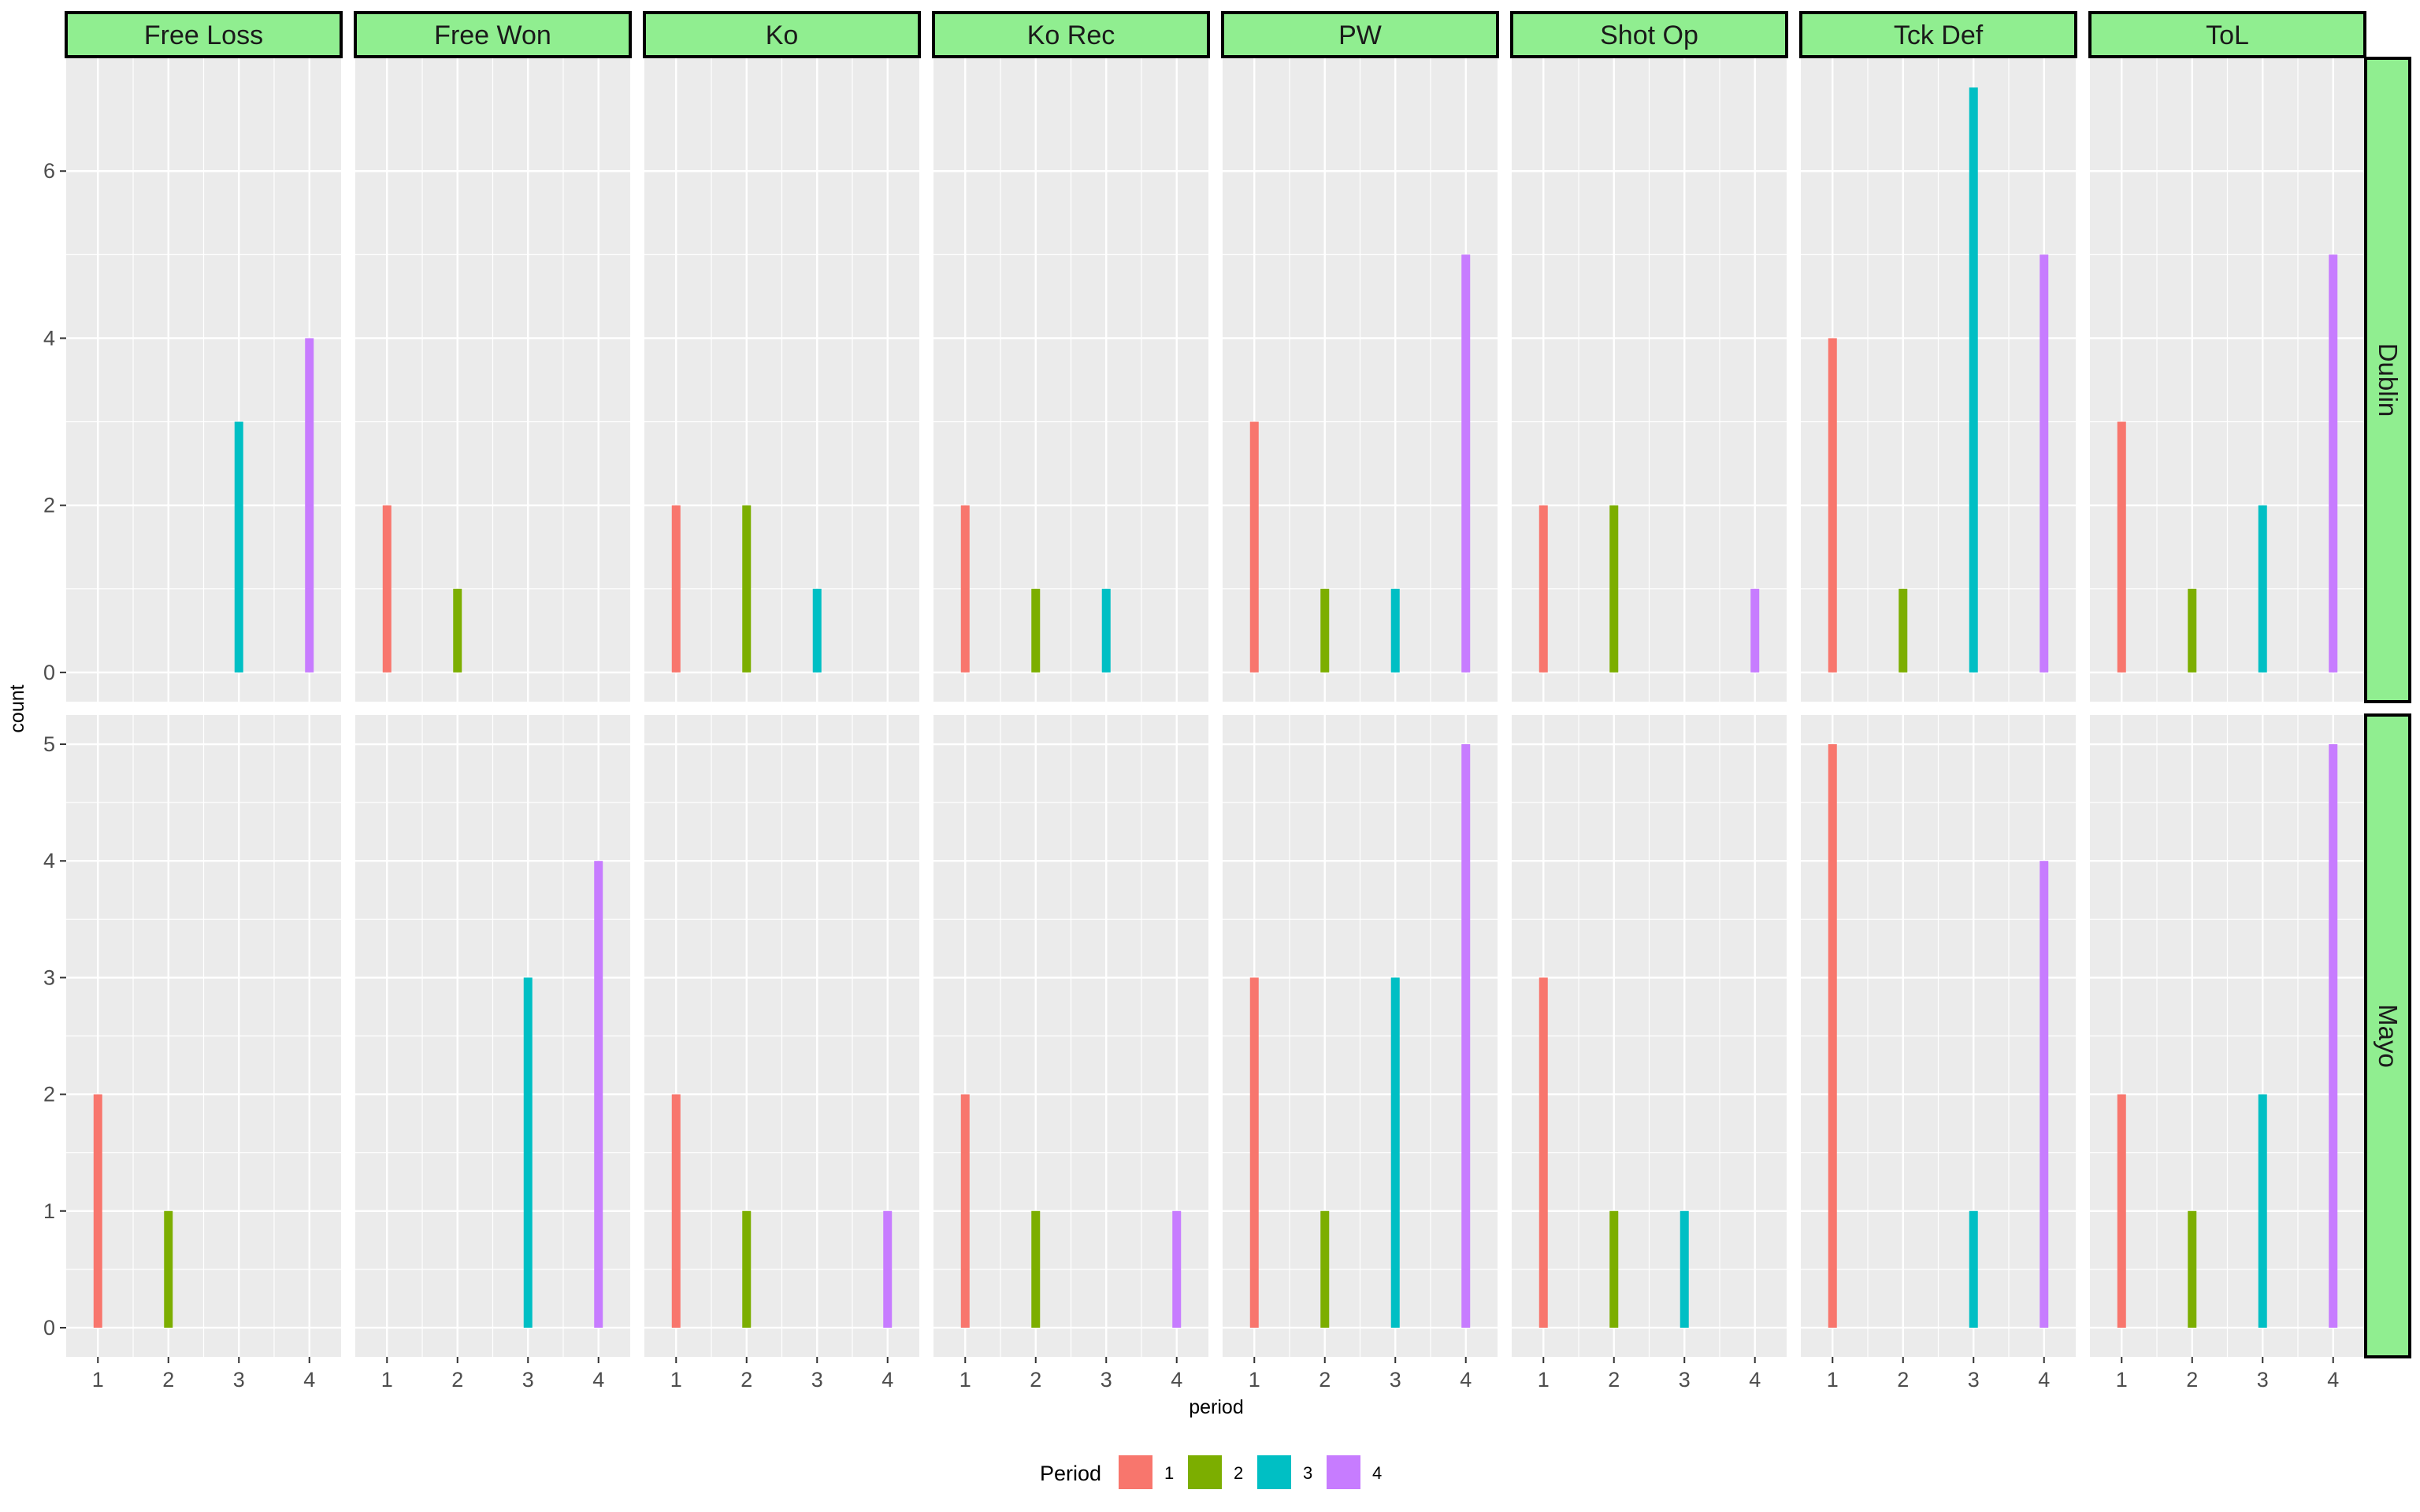 The height and width of the screenshot is (1512, 2420). What do you see at coordinates (49, 1211) in the screenshot?
I see `y-tick-label: 1` at bounding box center [49, 1211].